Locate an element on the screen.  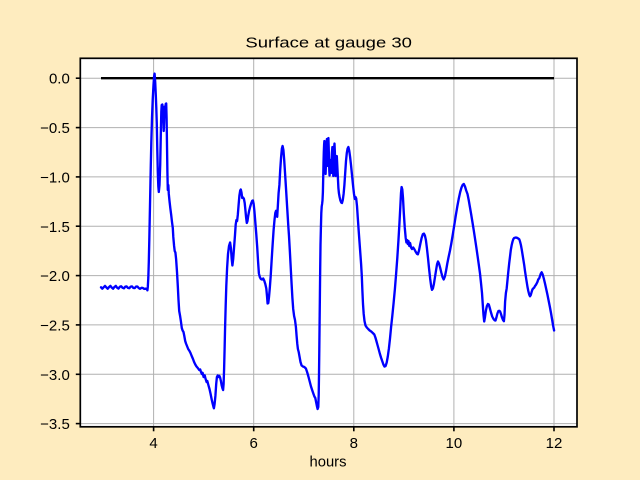
svg-text: hours is located at coordinates (328, 462).